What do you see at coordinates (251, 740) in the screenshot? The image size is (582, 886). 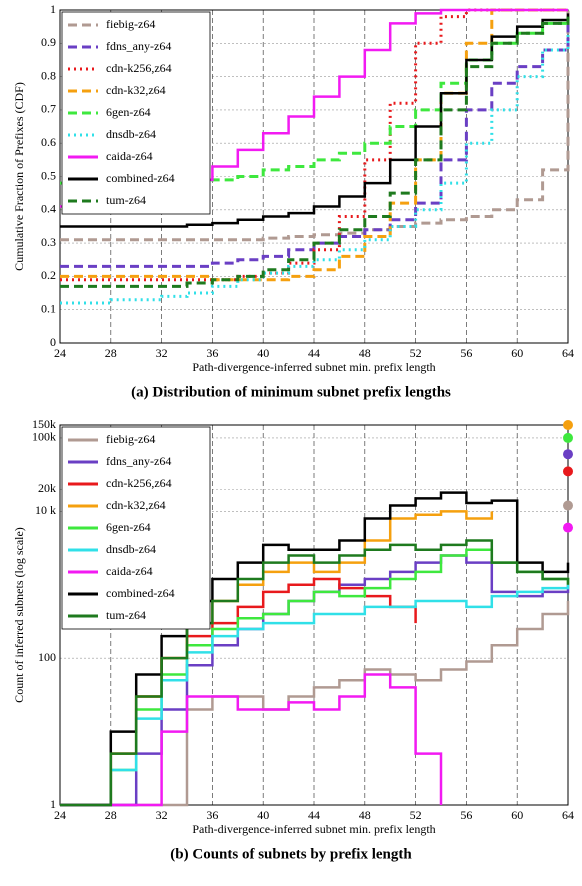 I see `series-line` at bounding box center [251, 740].